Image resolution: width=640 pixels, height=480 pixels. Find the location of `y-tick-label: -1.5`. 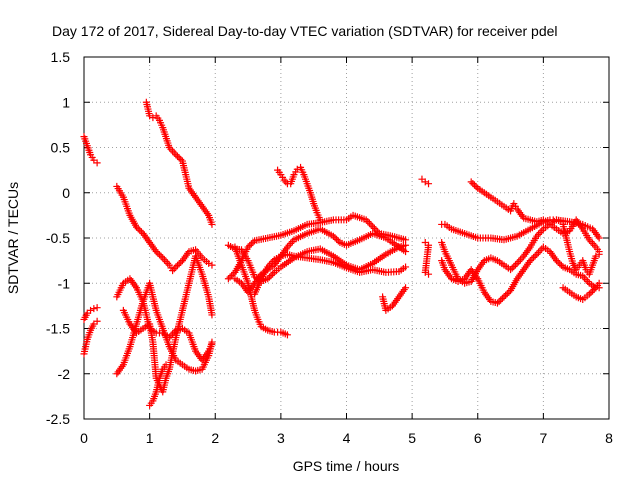

y-tick-label: -1.5 is located at coordinates (58, 329).